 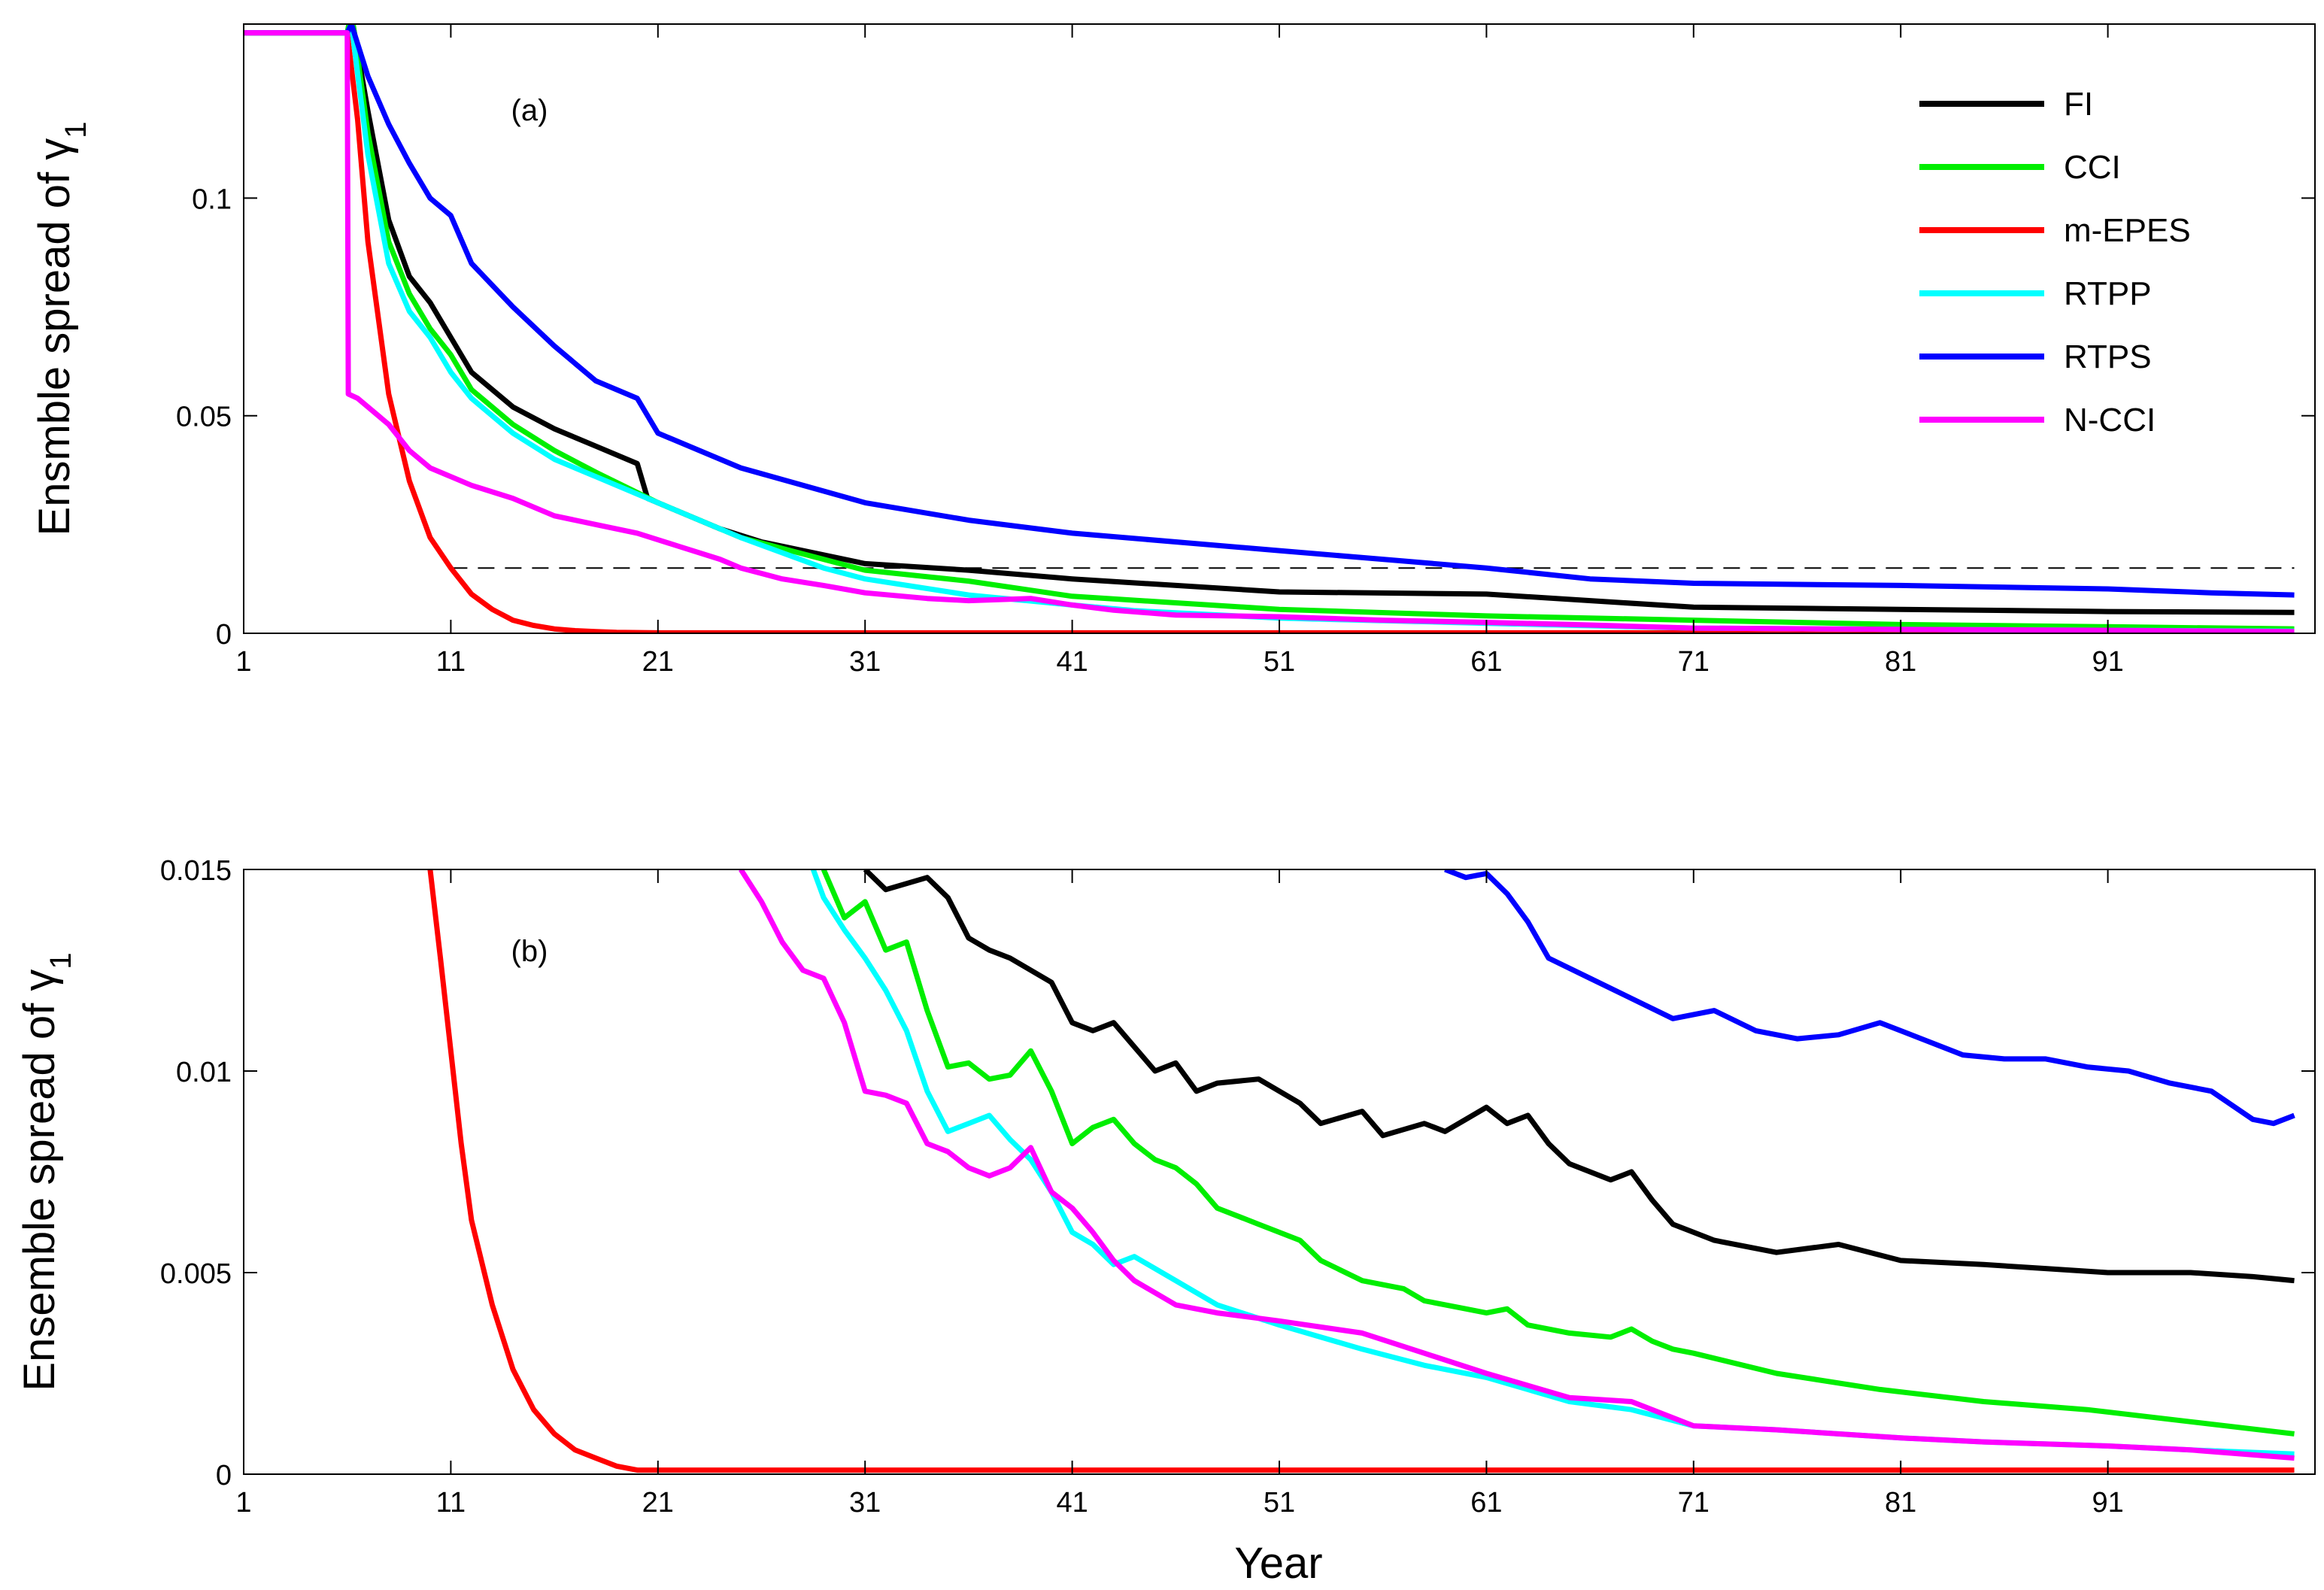 I want to click on legend-label-fi: FI, so click(x=2078, y=104).